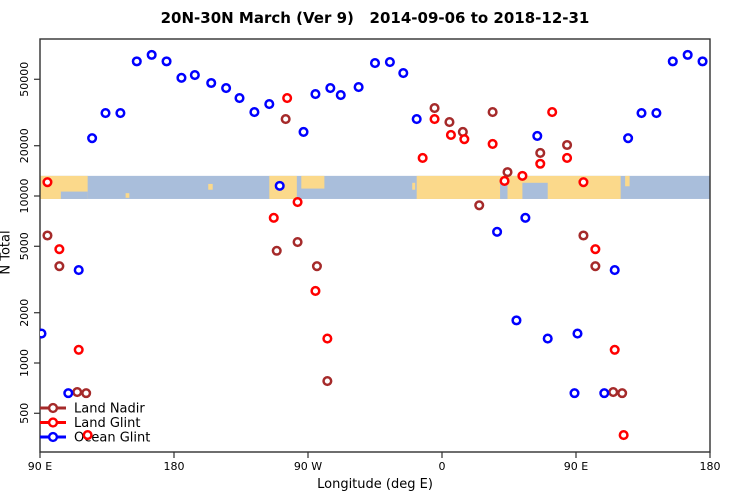 This screenshot has height=500, width=750. Describe the element at coordinates (576, 466) in the screenshot. I see `x-tick-label: 90 E` at that location.